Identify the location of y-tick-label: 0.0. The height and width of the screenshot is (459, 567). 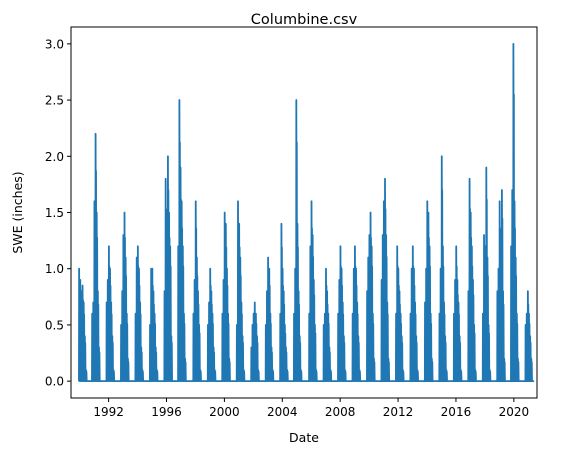
(54, 382).